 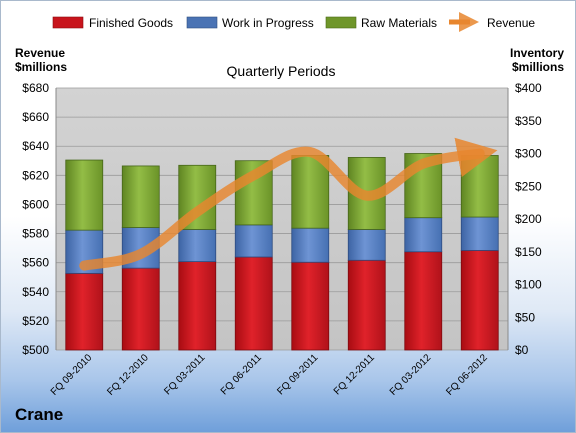 I want to click on legend-raw-materials-swatch, so click(x=341, y=22).